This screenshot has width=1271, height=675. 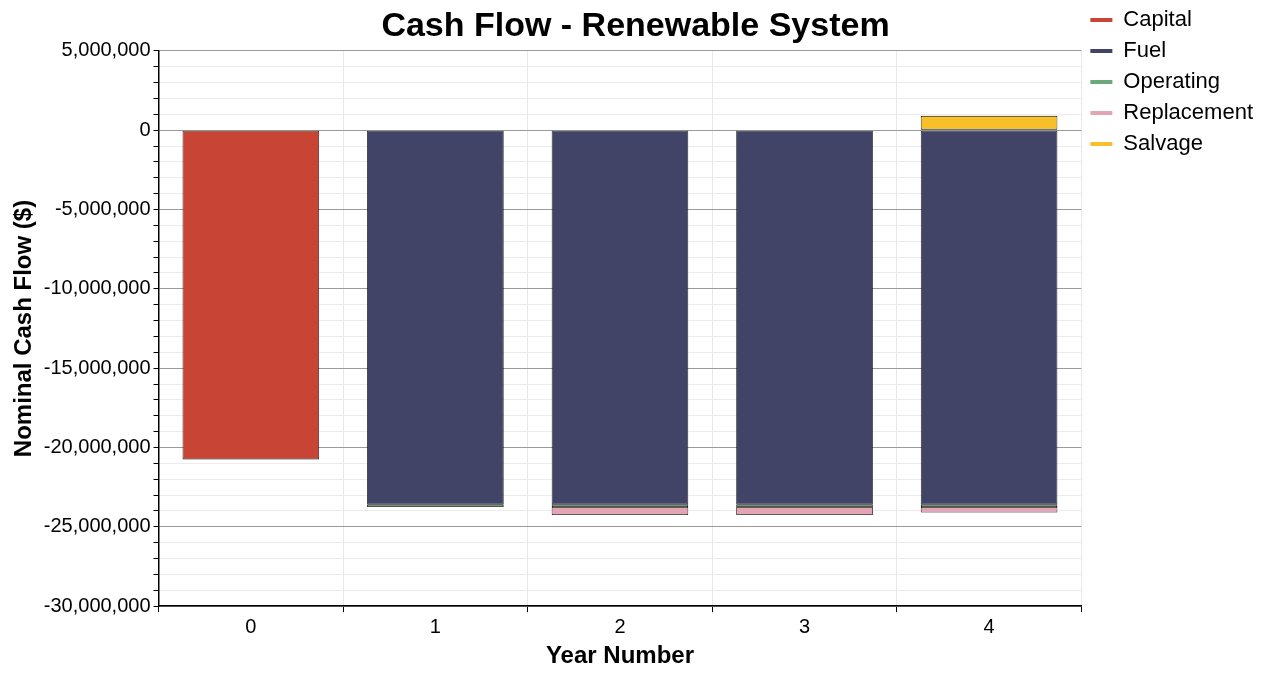 I want to click on legend-label: Salvage, so click(x=1163, y=143).